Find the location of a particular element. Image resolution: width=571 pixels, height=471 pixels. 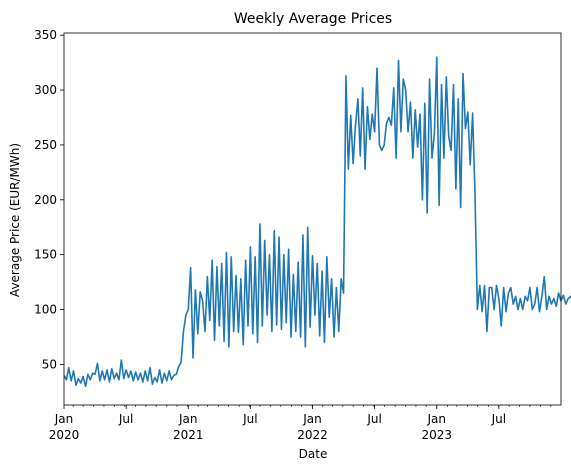

y-tick-label: 150 is located at coordinates (45, 255).